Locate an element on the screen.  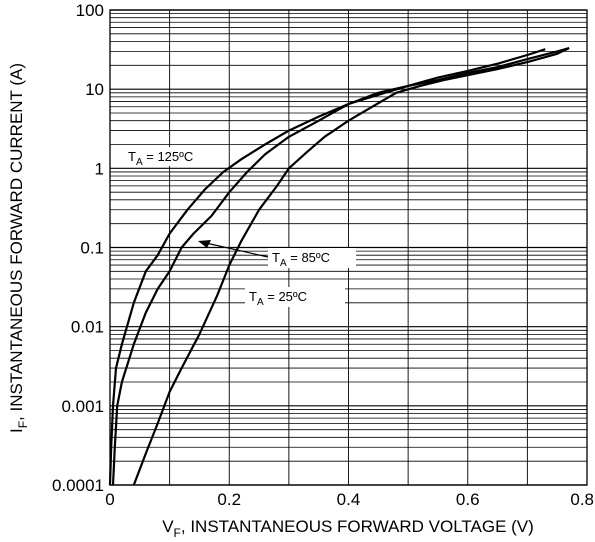
x-tick-label: 0.2 is located at coordinates (229, 499).